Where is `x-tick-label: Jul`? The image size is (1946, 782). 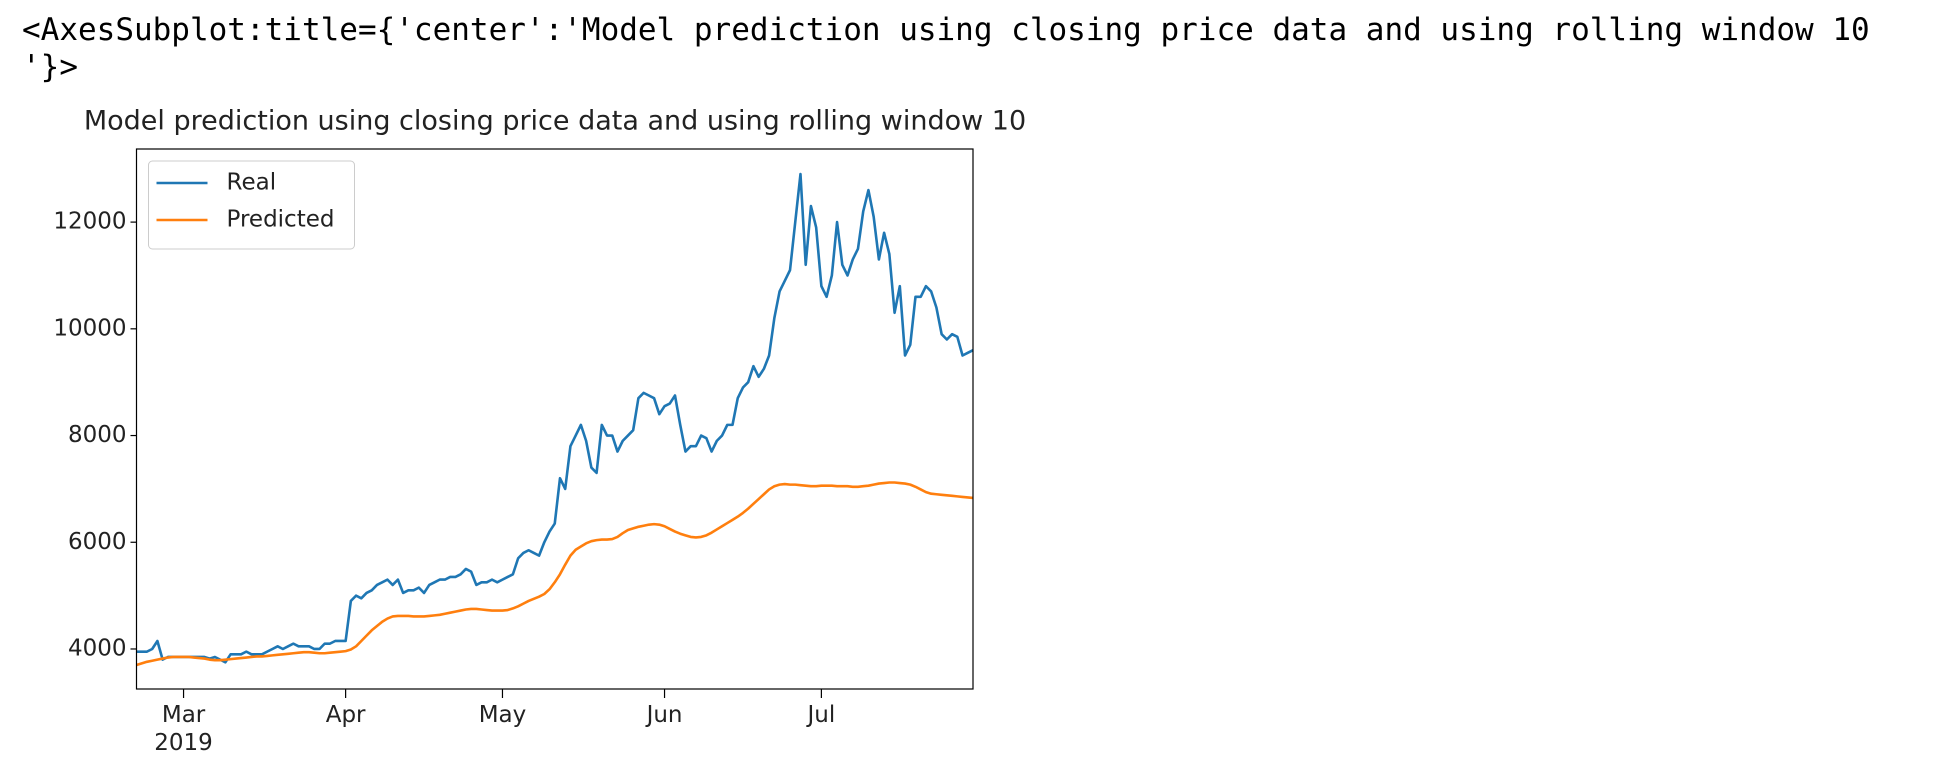
x-tick-label: Jul is located at coordinates (821, 715).